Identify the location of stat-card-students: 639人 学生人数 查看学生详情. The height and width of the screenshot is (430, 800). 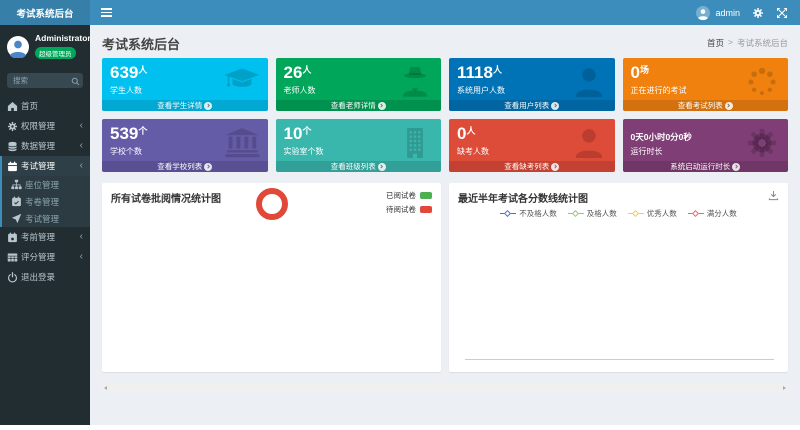
(185, 84).